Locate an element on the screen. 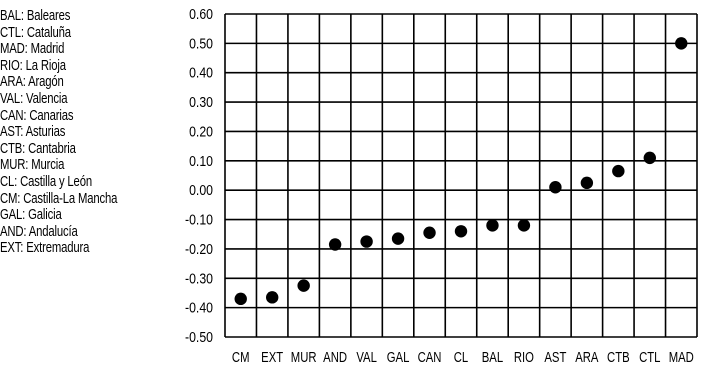 The width and height of the screenshot is (712, 367). y-tick-label: 0.60 is located at coordinates (201, 14).